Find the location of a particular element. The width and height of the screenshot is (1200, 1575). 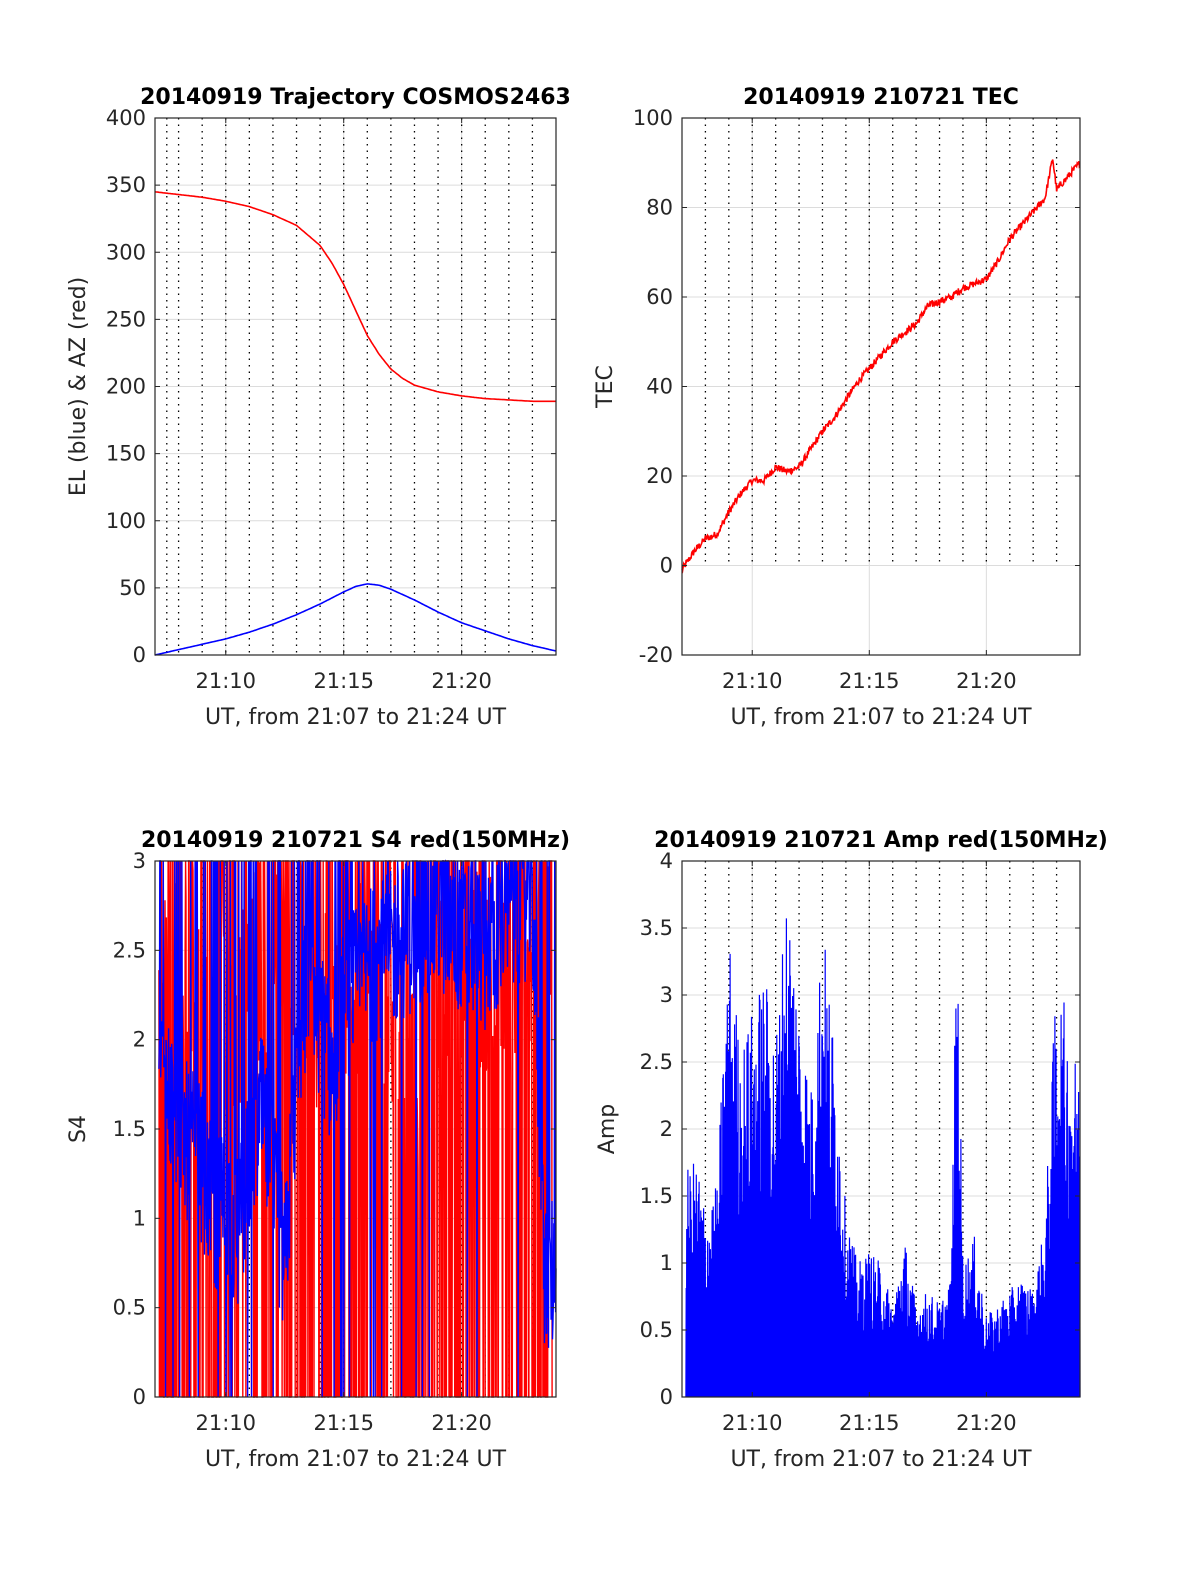

chart-title: 20140919 210721 TEC is located at coordinates (881, 97).